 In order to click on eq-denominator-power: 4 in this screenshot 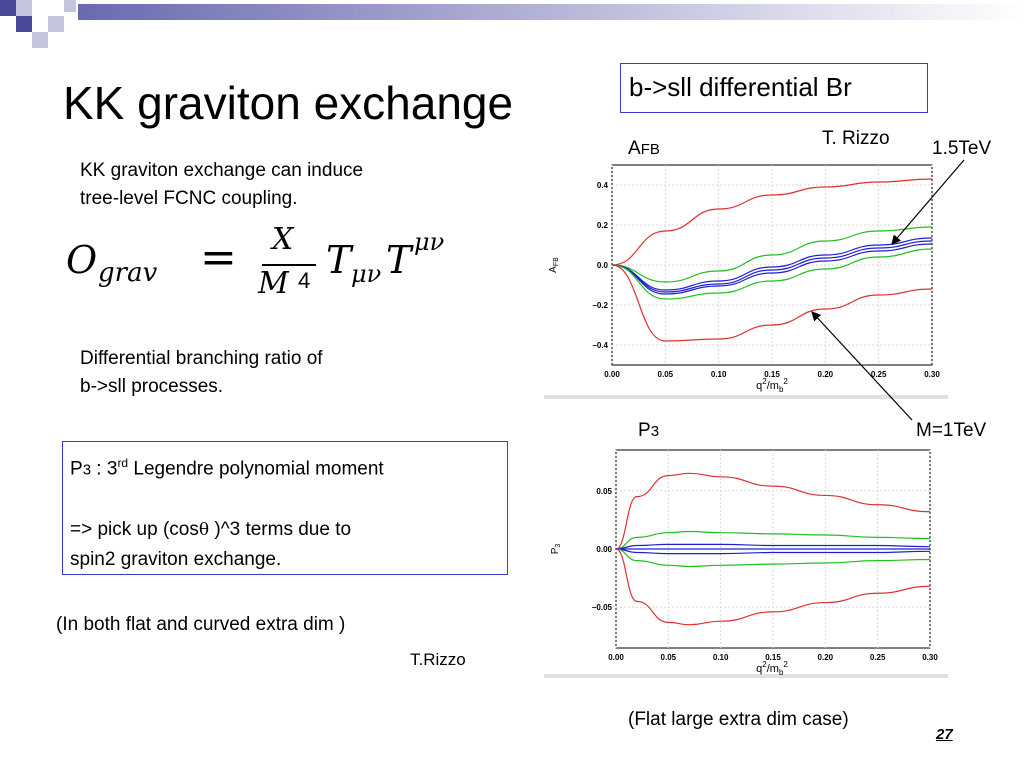, I will do `click(304, 280)`.